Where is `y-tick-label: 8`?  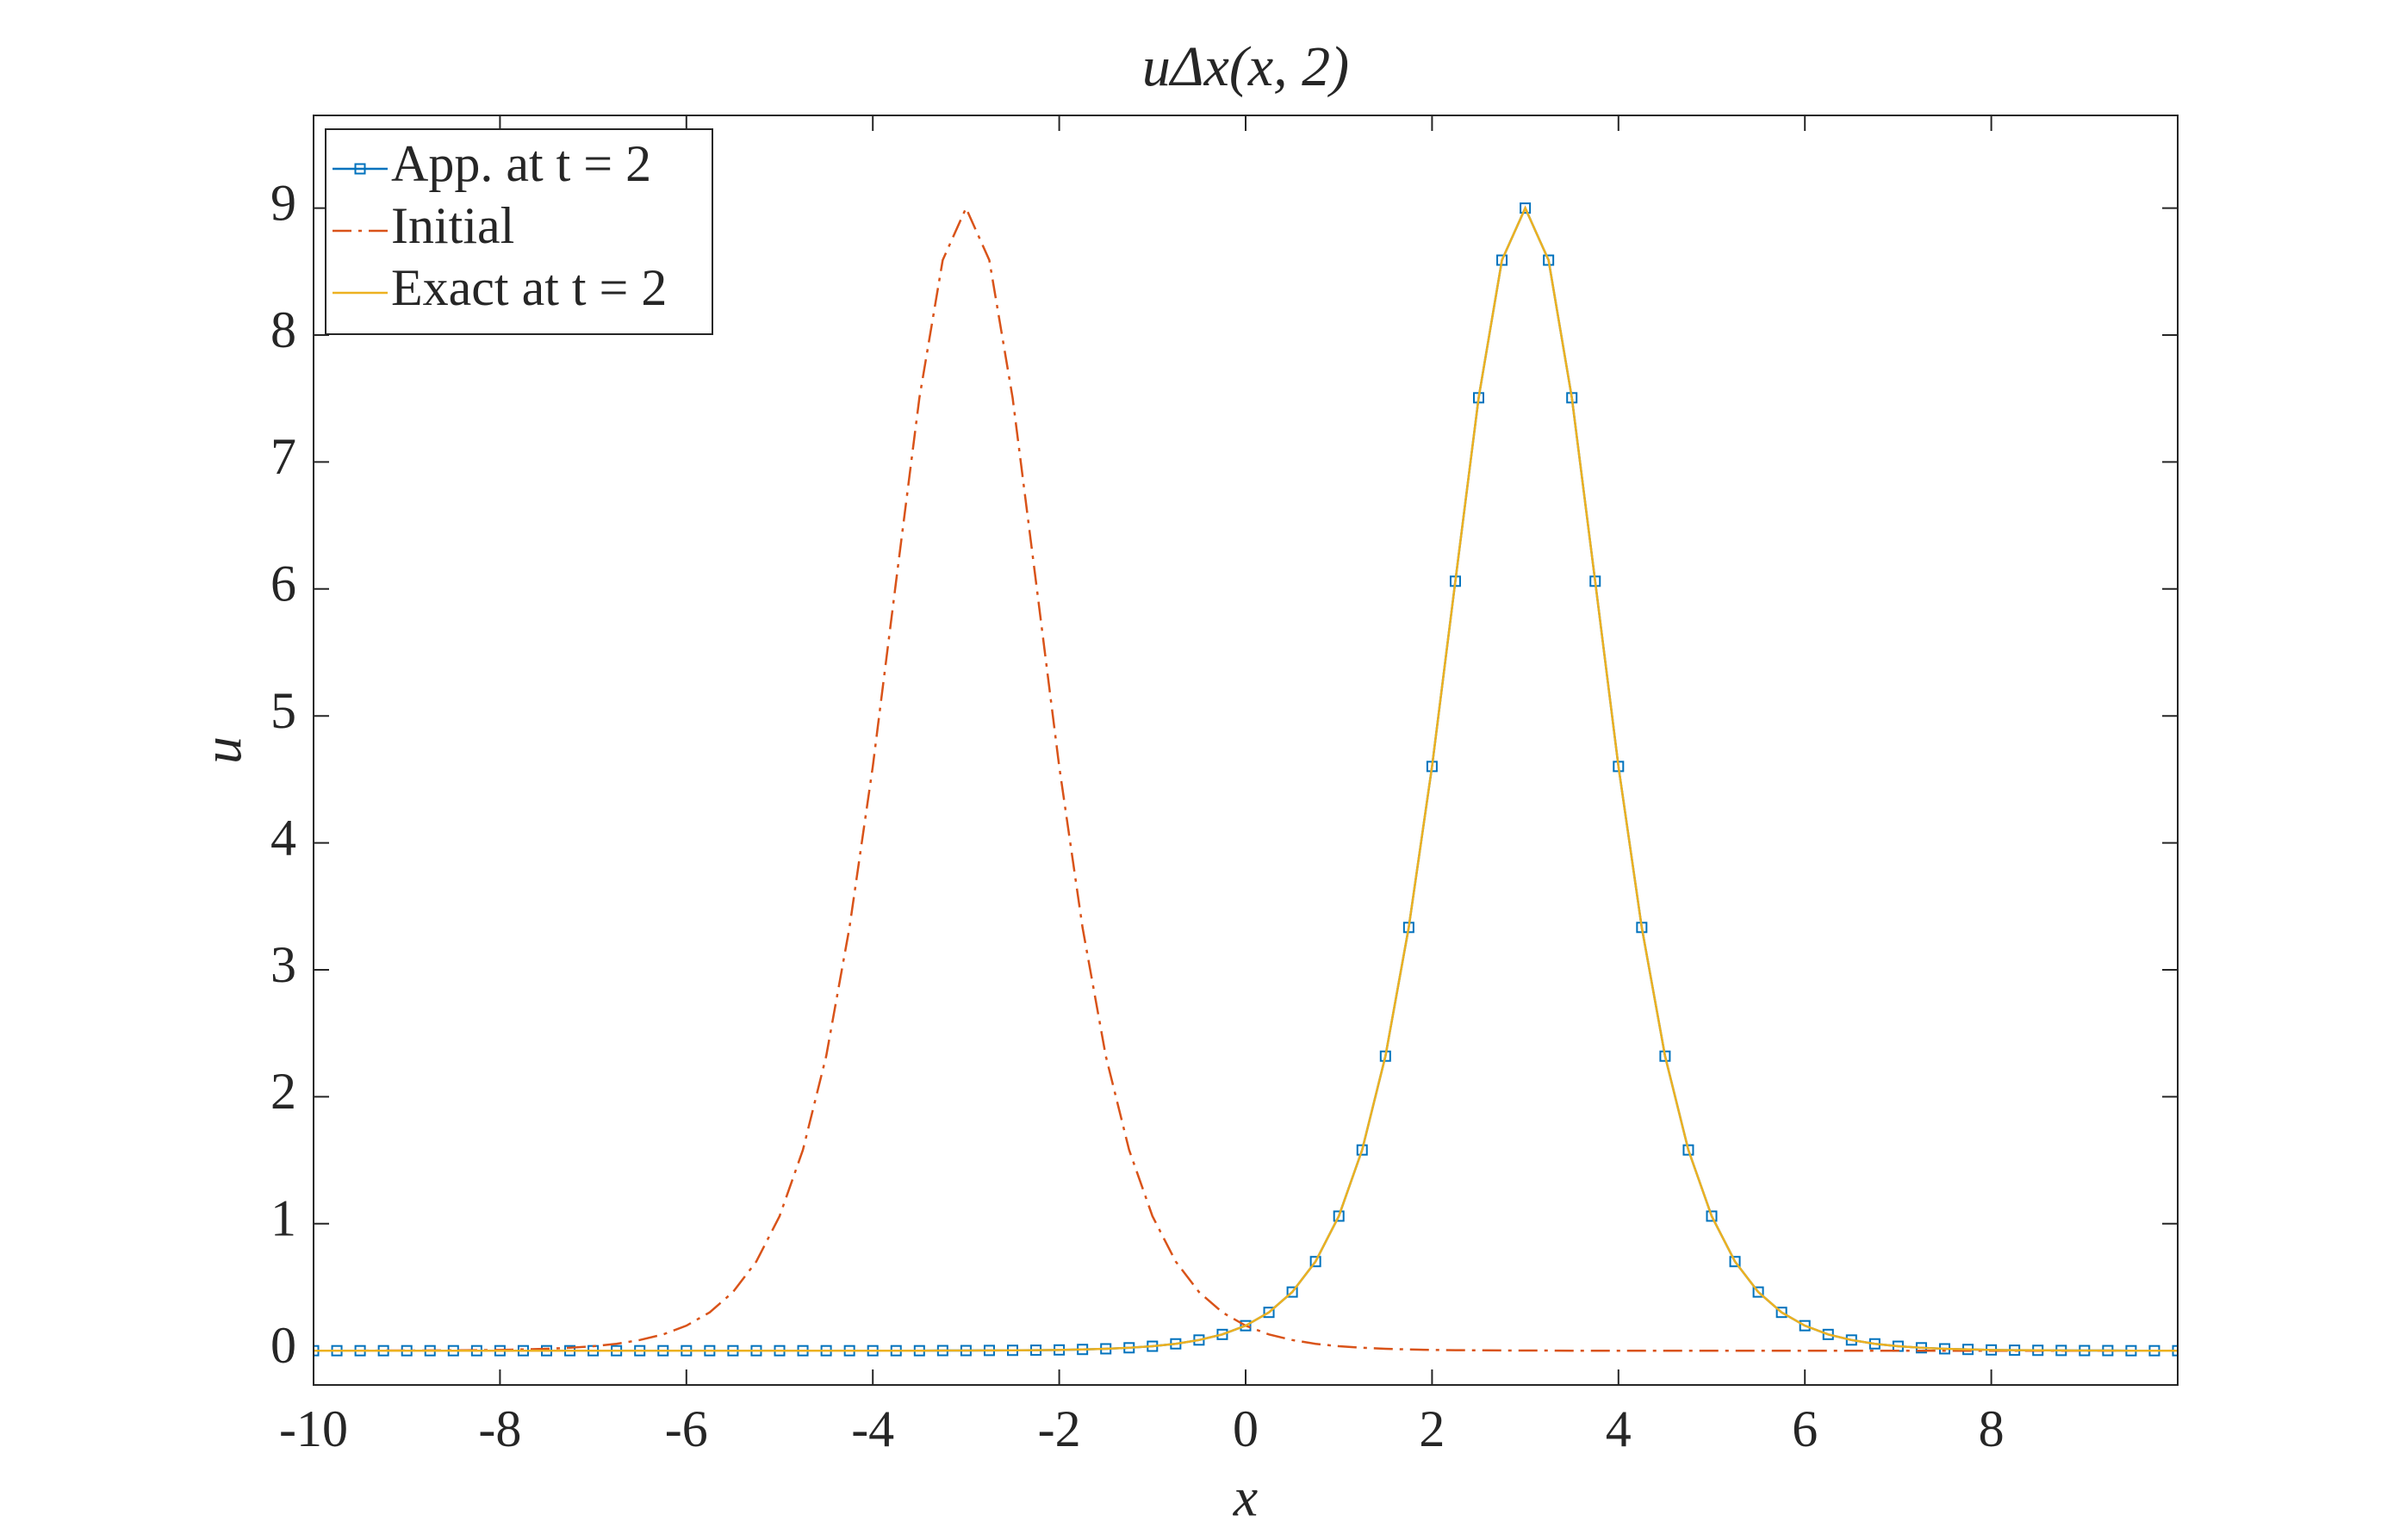
y-tick-label: 8 is located at coordinates (283, 329).